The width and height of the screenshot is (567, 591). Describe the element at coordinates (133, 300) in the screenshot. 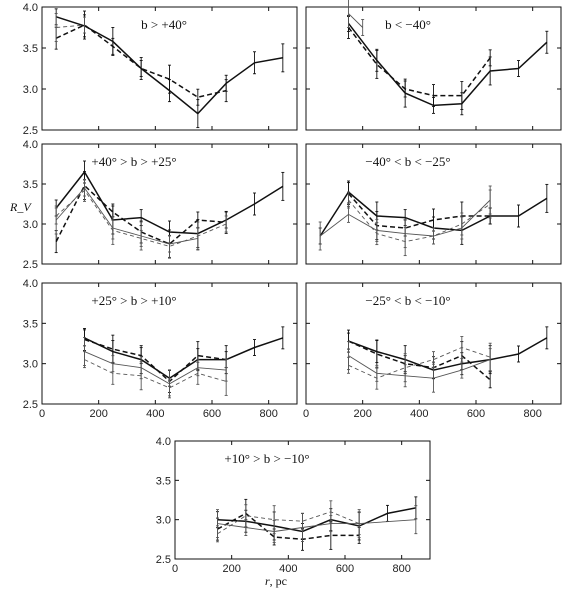

I see `panel-title: +25° > b > +10°` at that location.